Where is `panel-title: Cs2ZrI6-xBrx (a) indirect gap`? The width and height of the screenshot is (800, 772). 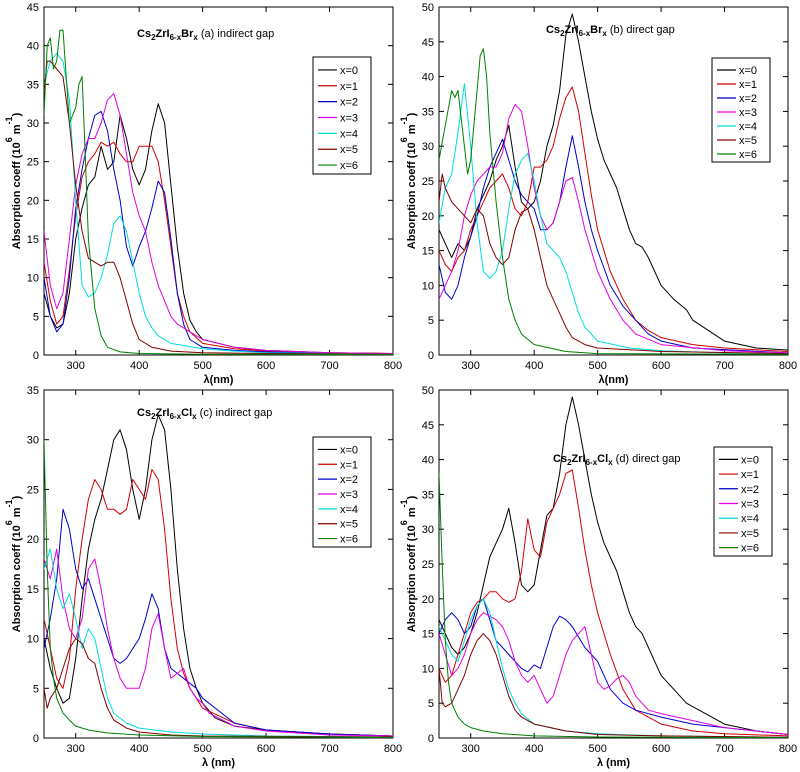 panel-title: Cs2ZrI6-xBrx (a) indirect gap is located at coordinates (205, 35).